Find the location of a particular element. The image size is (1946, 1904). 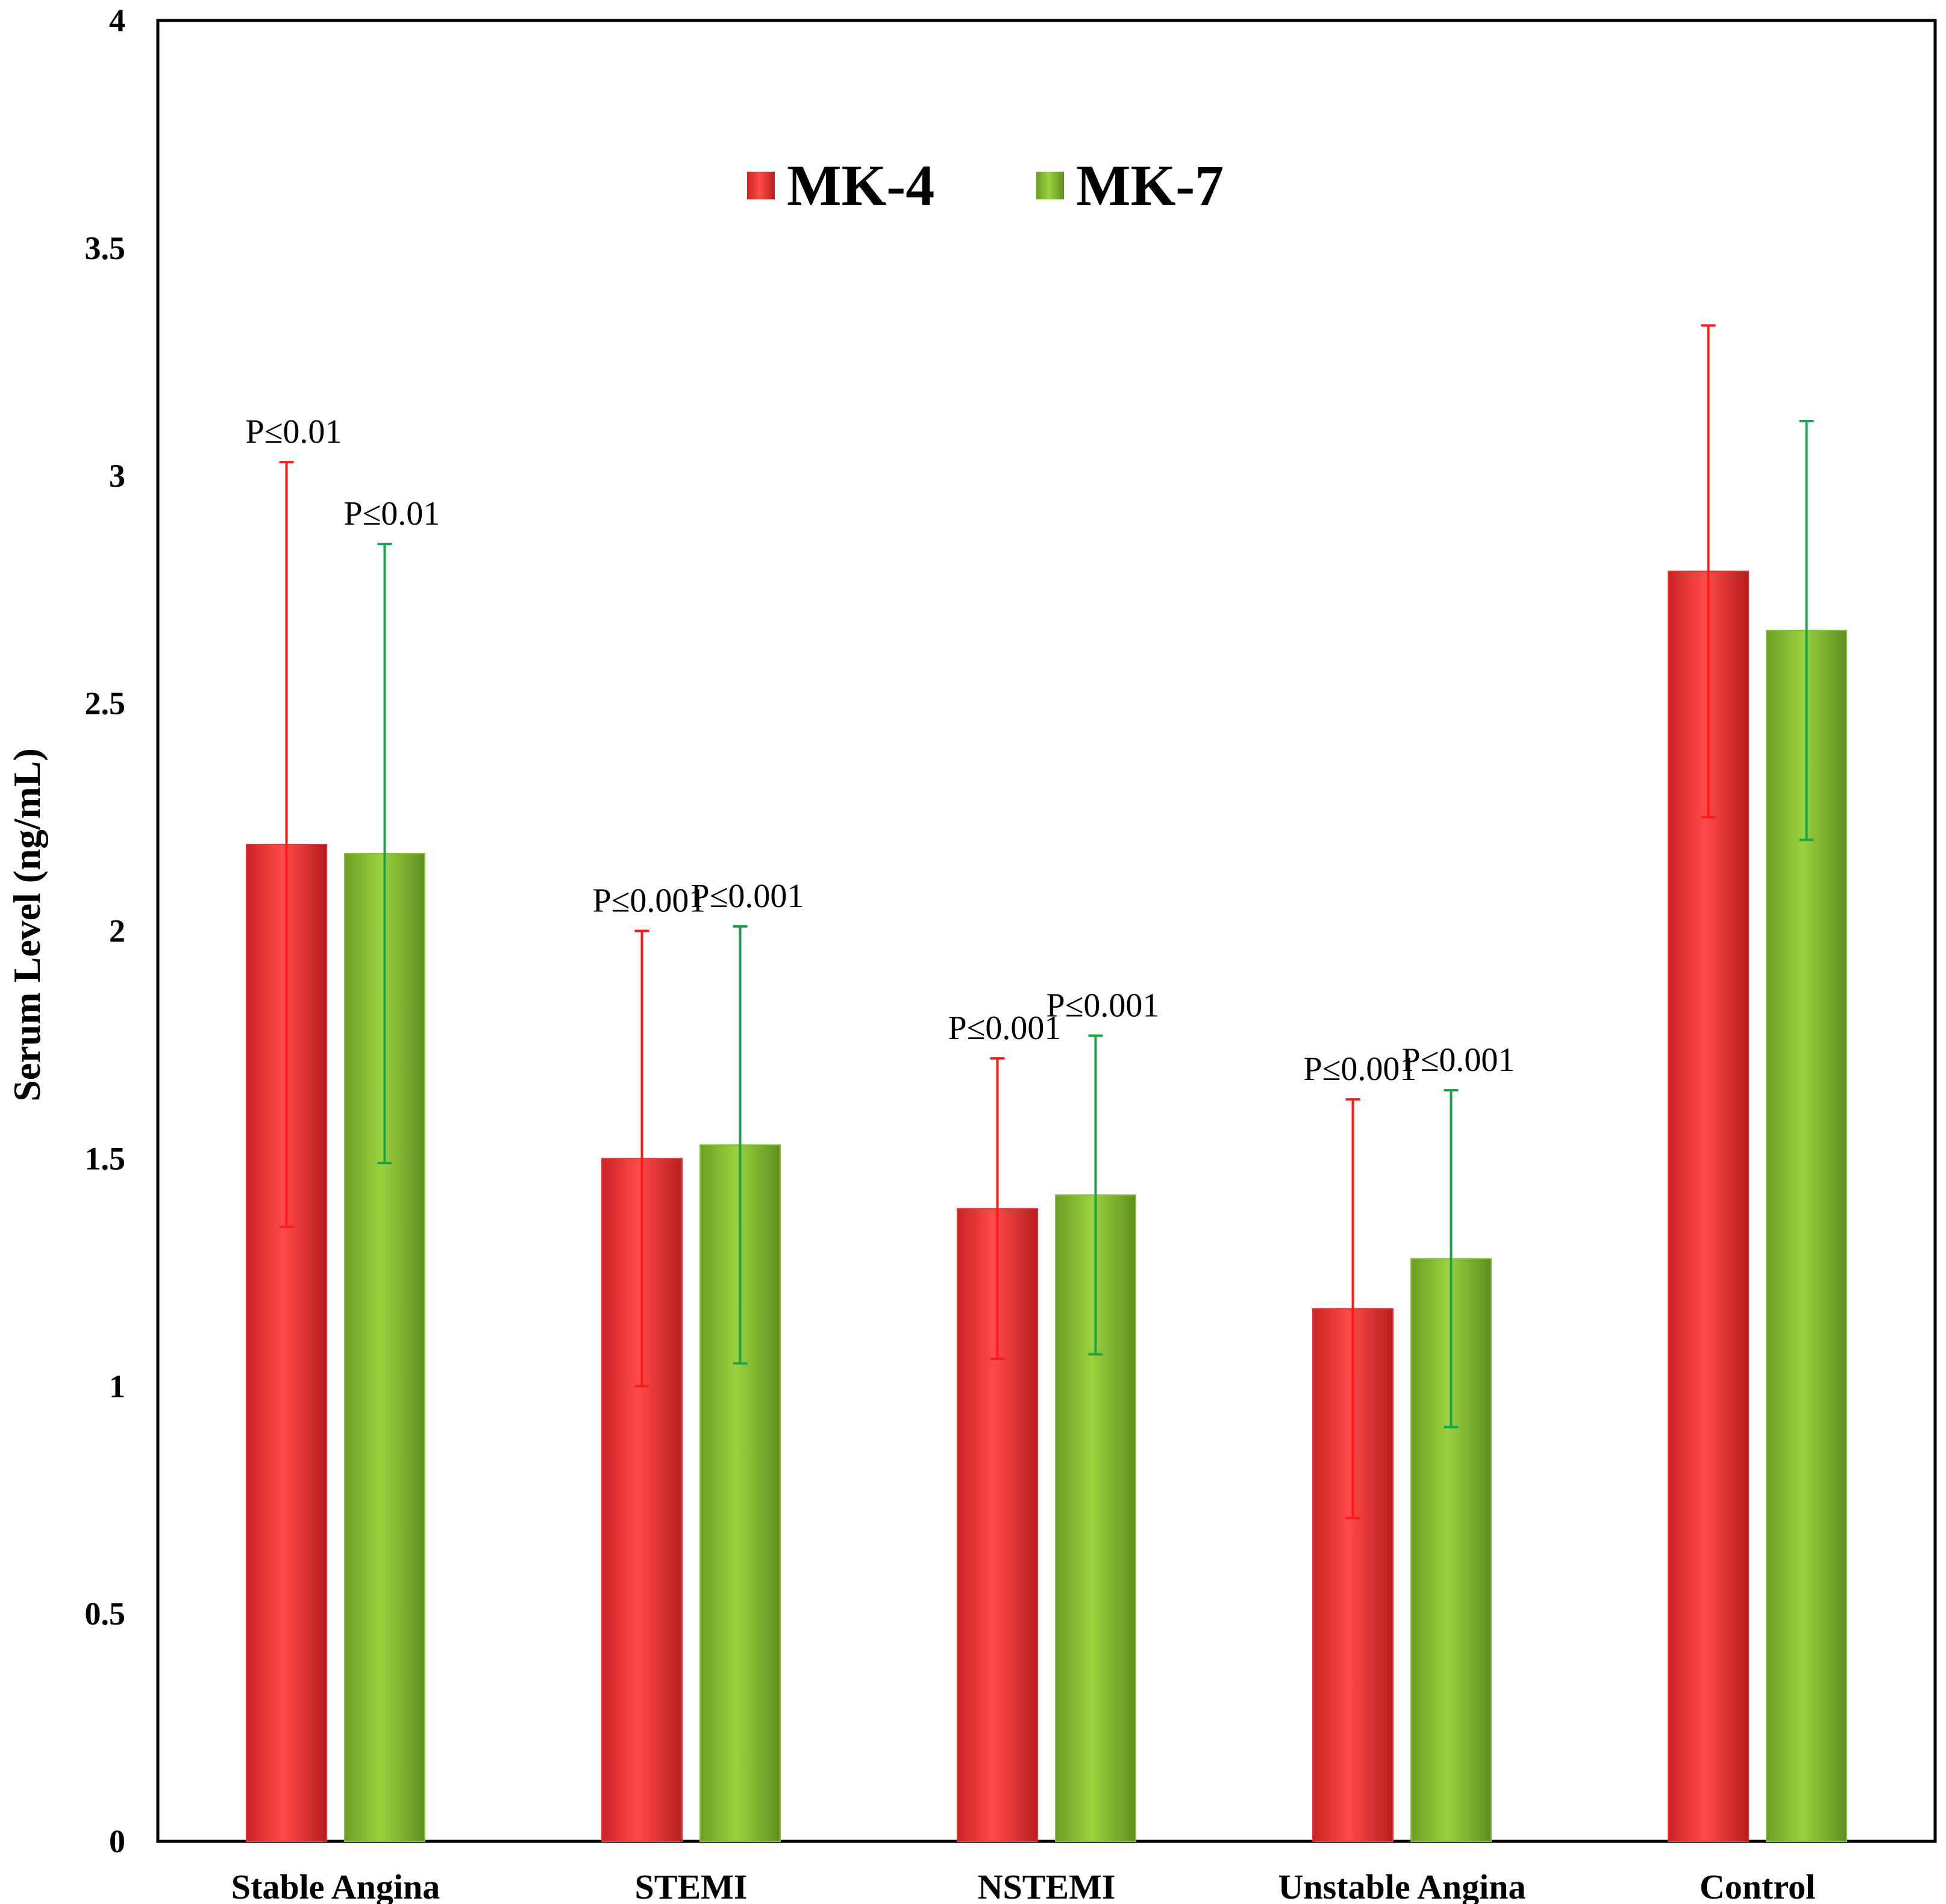

y-axis-title: Serum Level (ng/mL) is located at coordinates (27, 925).